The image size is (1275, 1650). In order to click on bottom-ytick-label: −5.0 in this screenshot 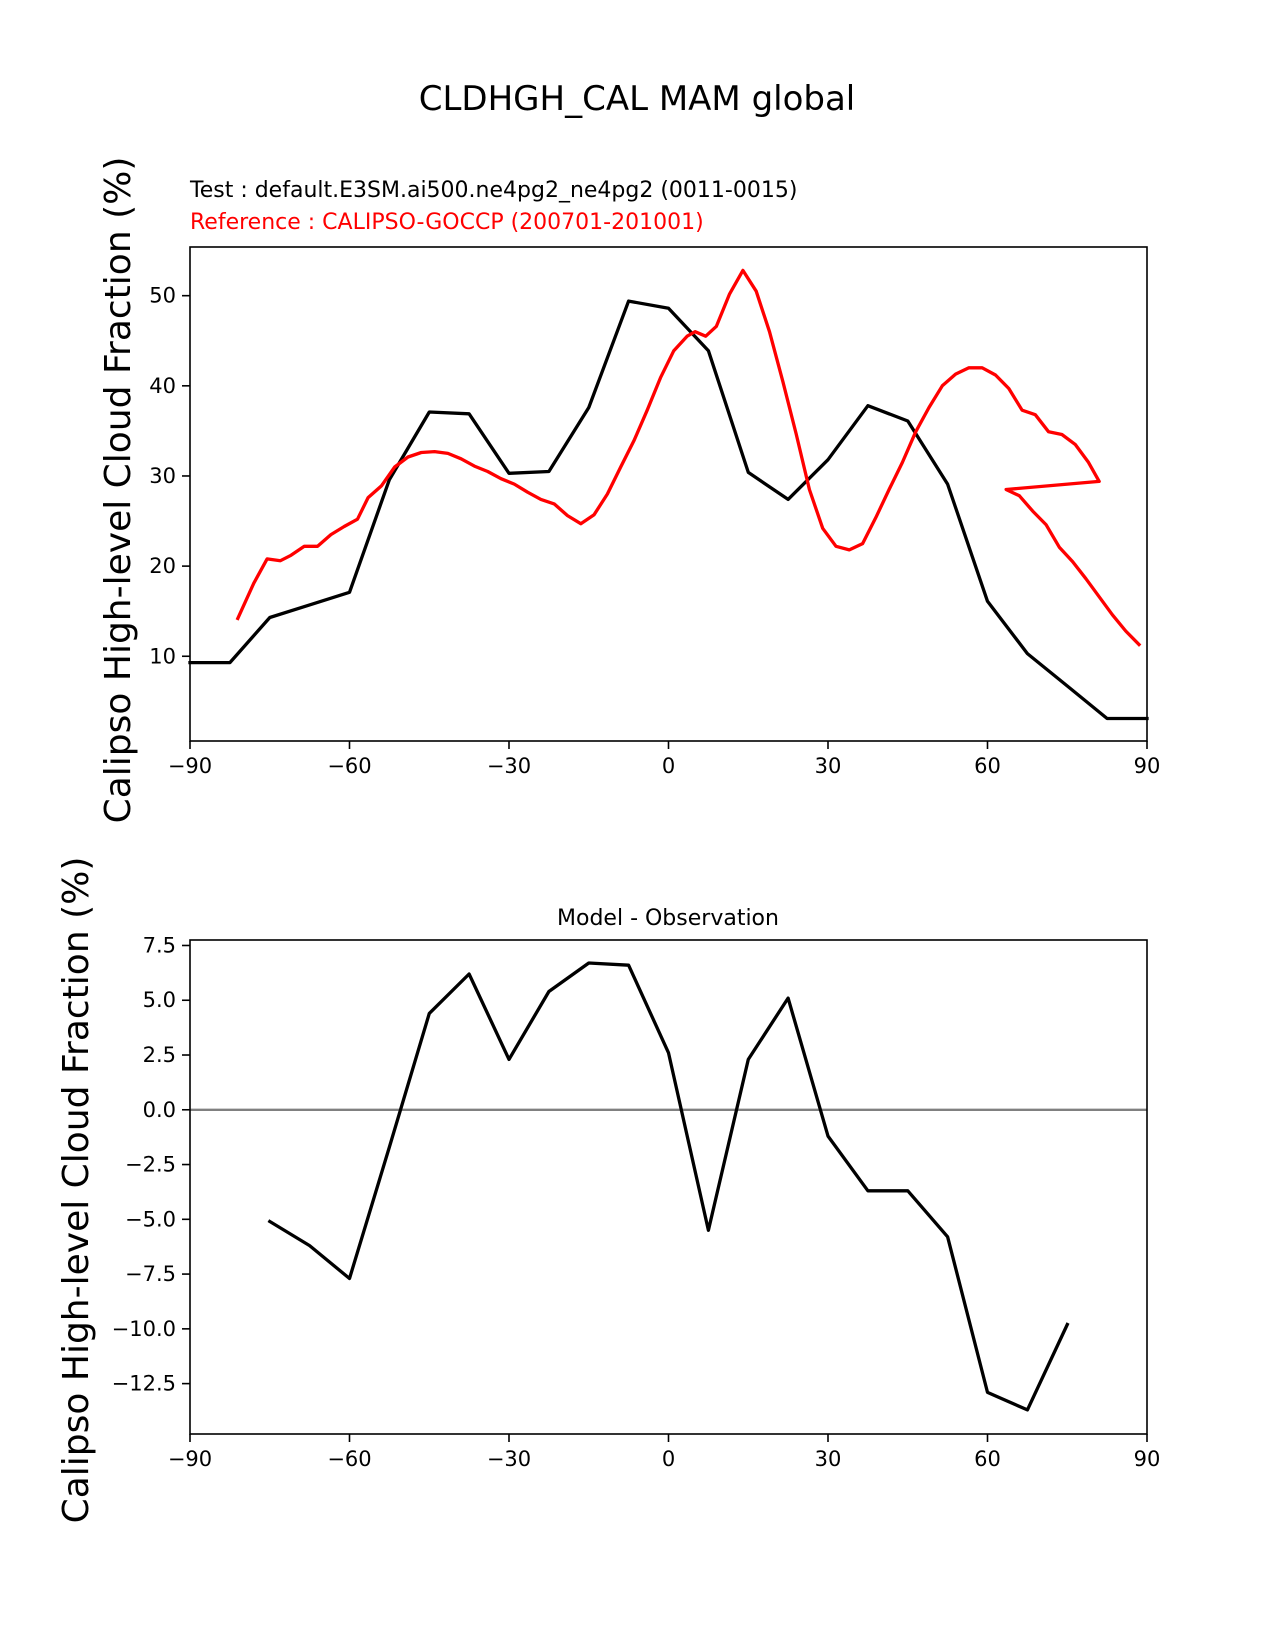, I will do `click(150, 1219)`.